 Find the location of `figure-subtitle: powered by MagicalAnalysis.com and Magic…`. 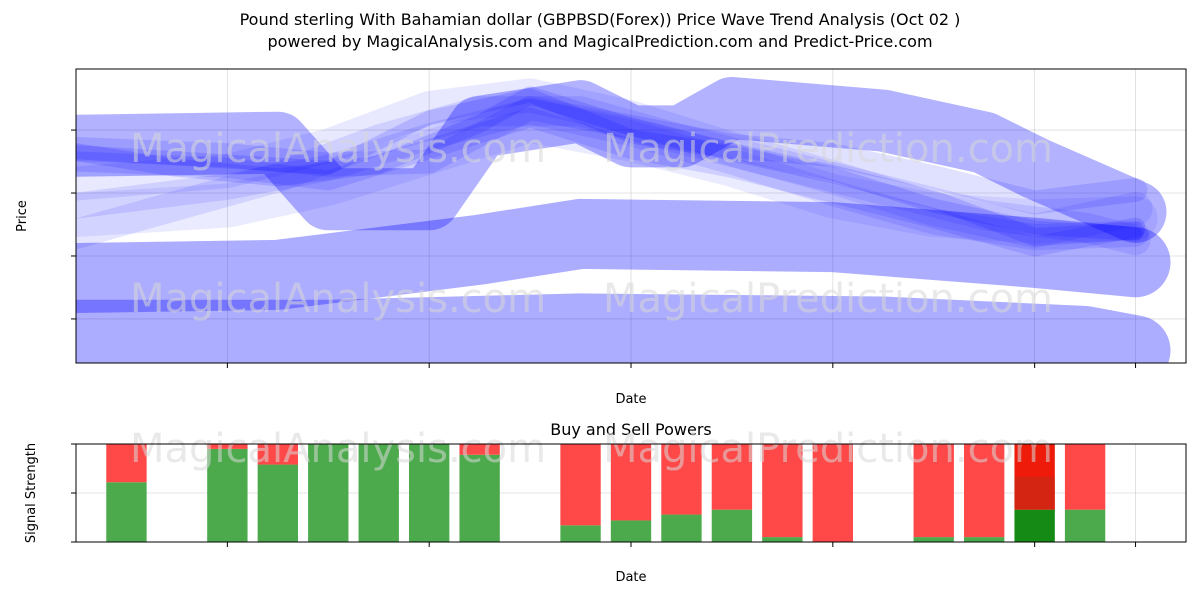

figure-subtitle: powered by MagicalAnalysis.com and Magic… is located at coordinates (599, 41).